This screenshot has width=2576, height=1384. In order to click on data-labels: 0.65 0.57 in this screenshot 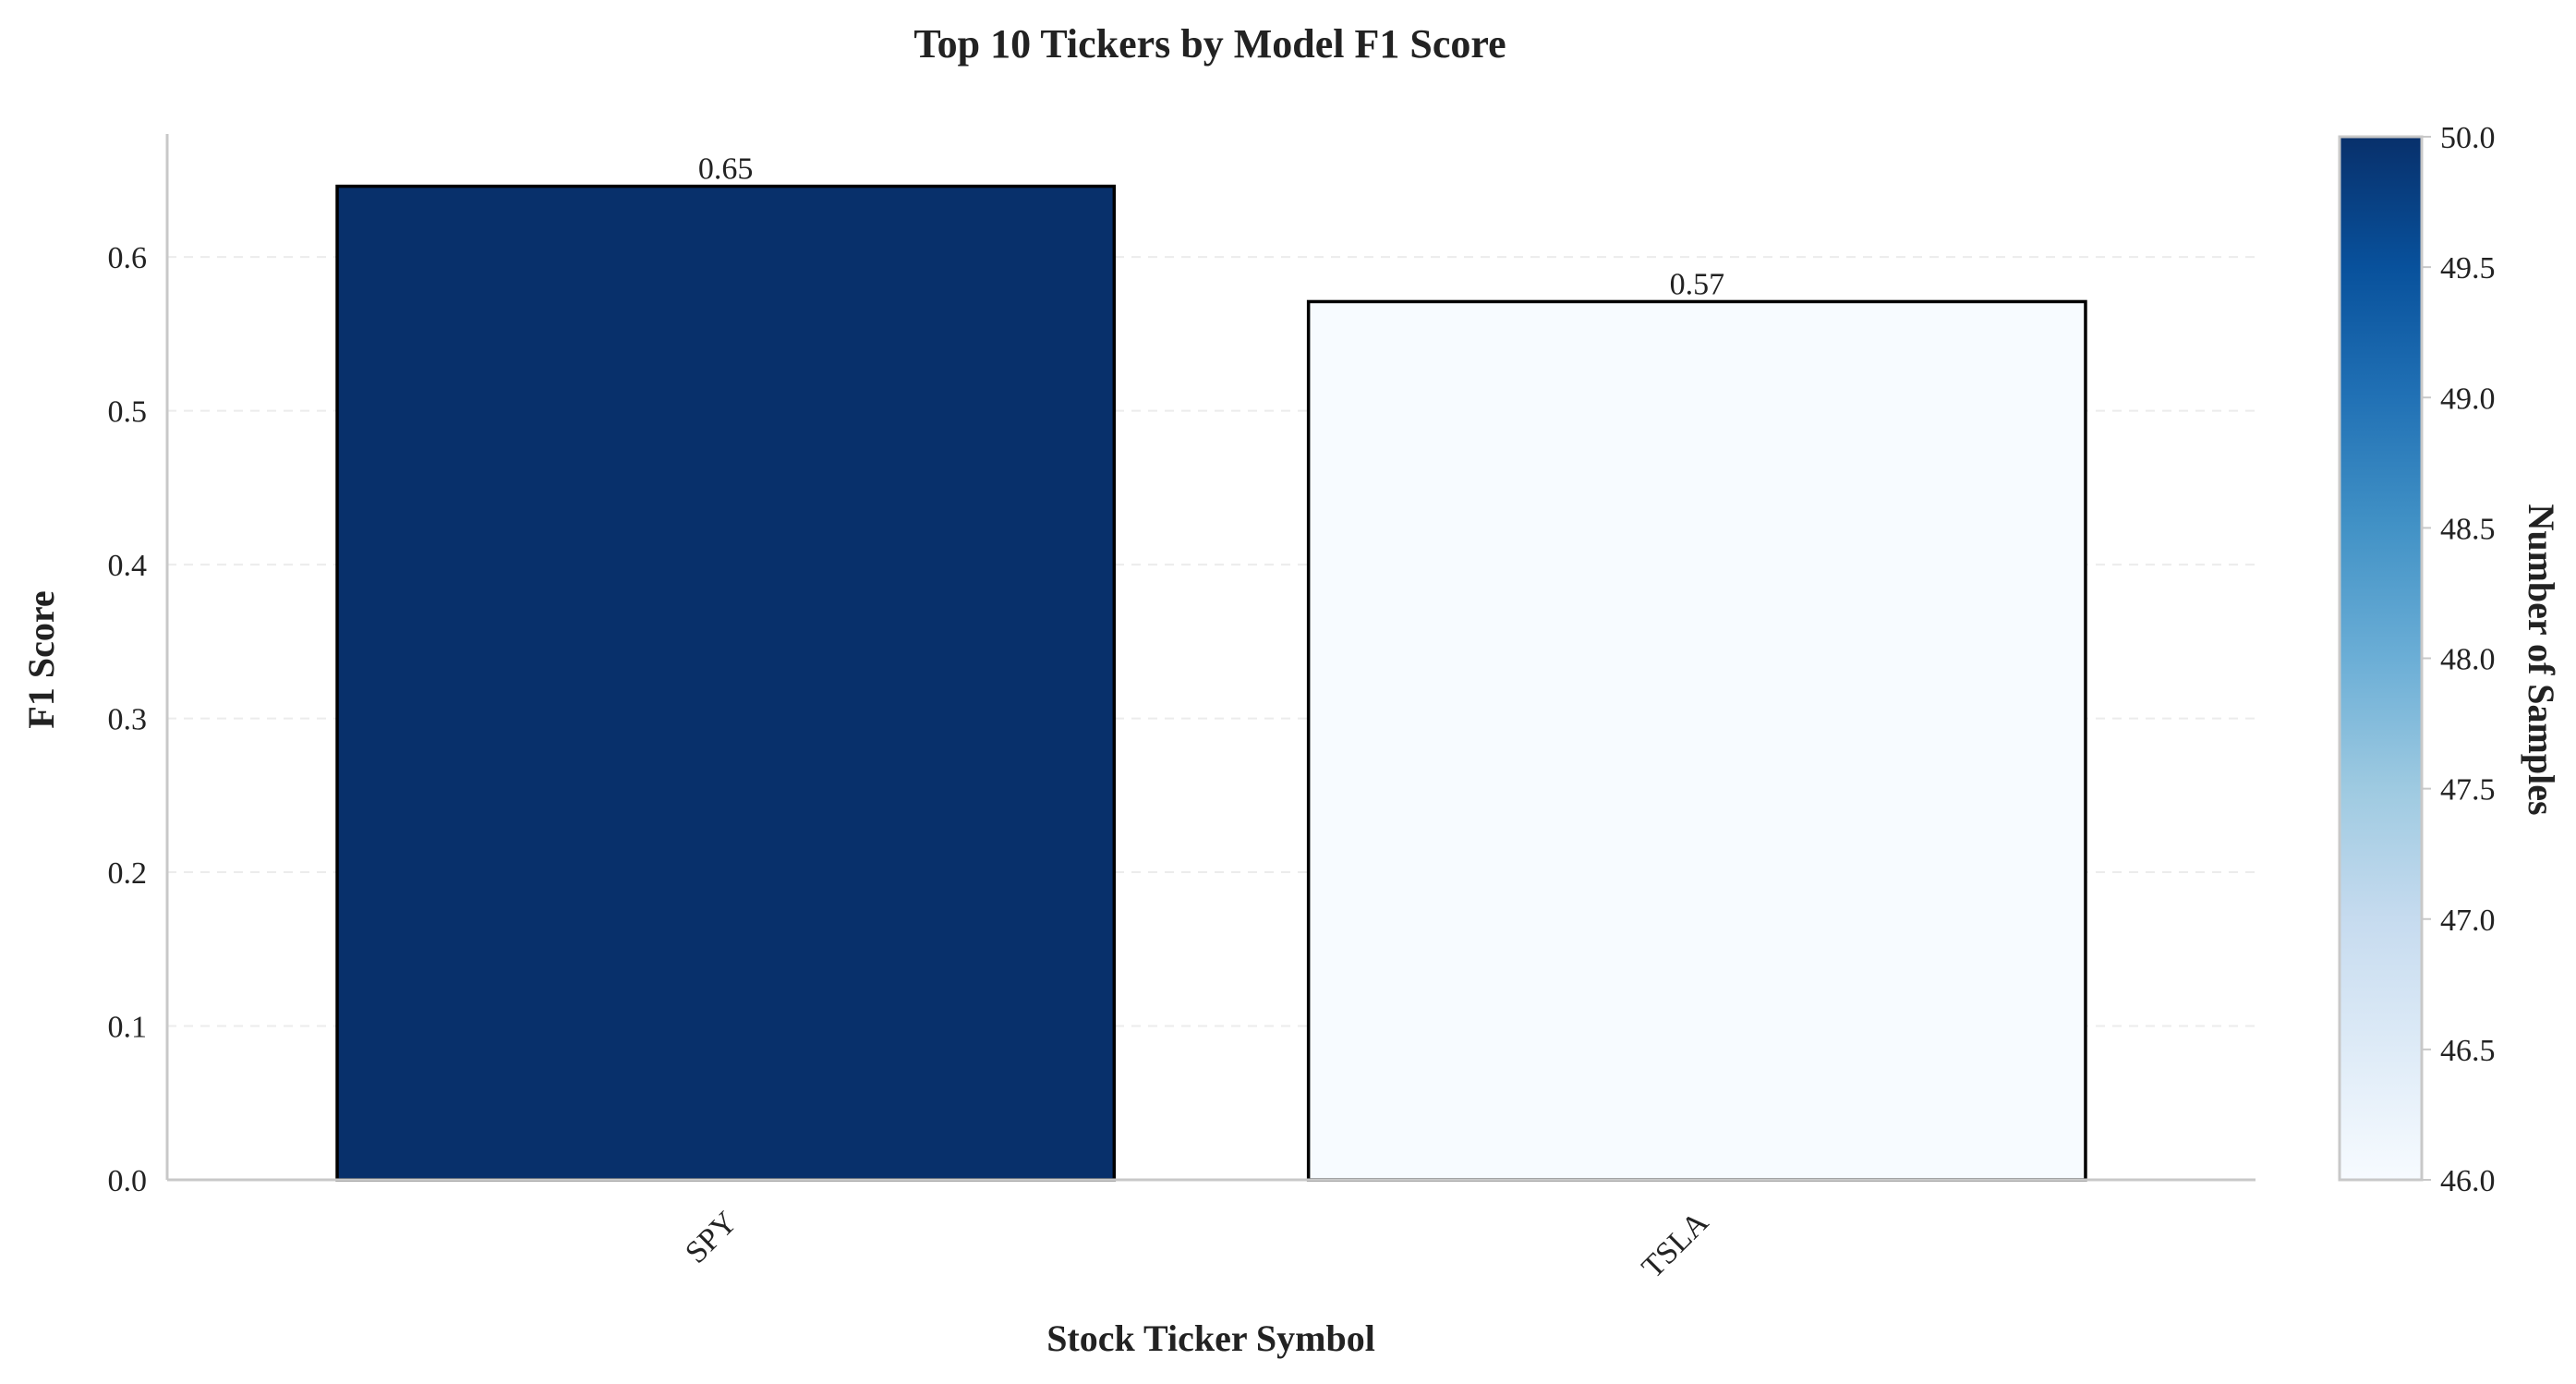, I will do `click(1211, 227)`.